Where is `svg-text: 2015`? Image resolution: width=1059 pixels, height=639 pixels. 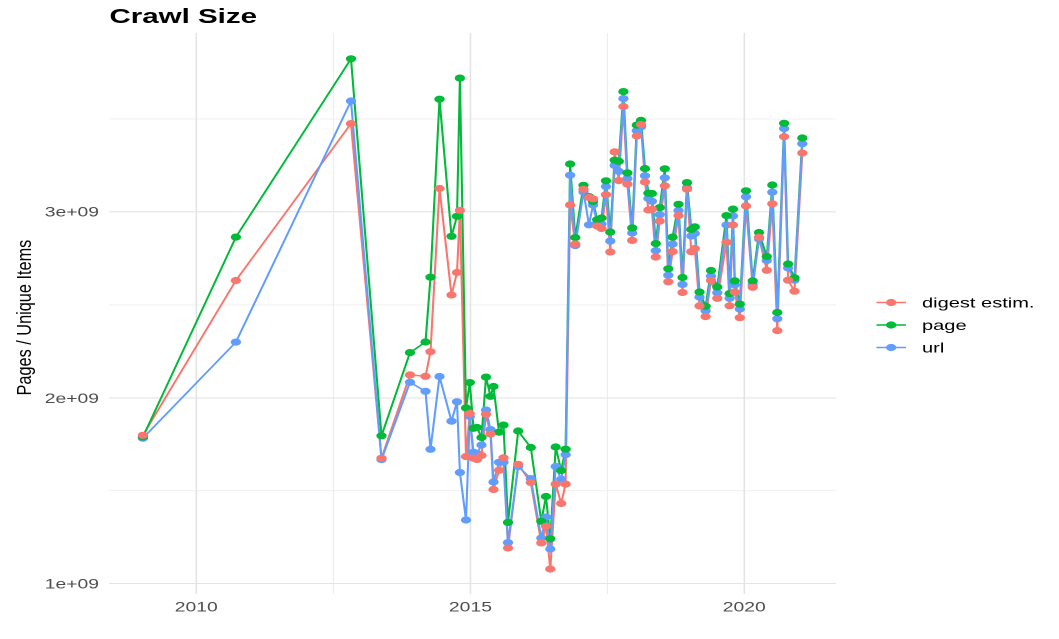 svg-text: 2015 is located at coordinates (470, 606).